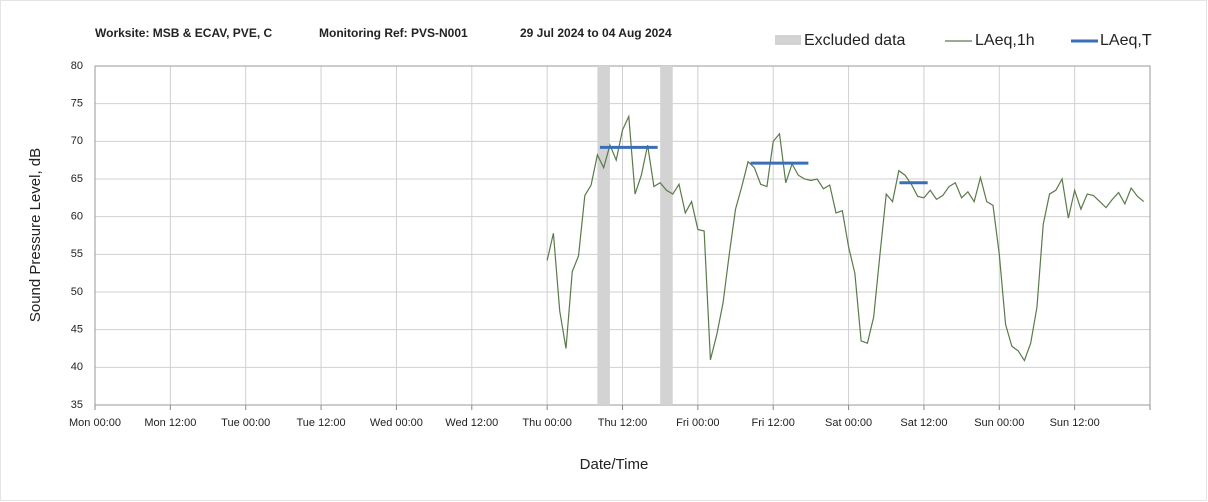 This screenshot has width=1208, height=502. I want to click on y-tick-label: 70, so click(77, 141).